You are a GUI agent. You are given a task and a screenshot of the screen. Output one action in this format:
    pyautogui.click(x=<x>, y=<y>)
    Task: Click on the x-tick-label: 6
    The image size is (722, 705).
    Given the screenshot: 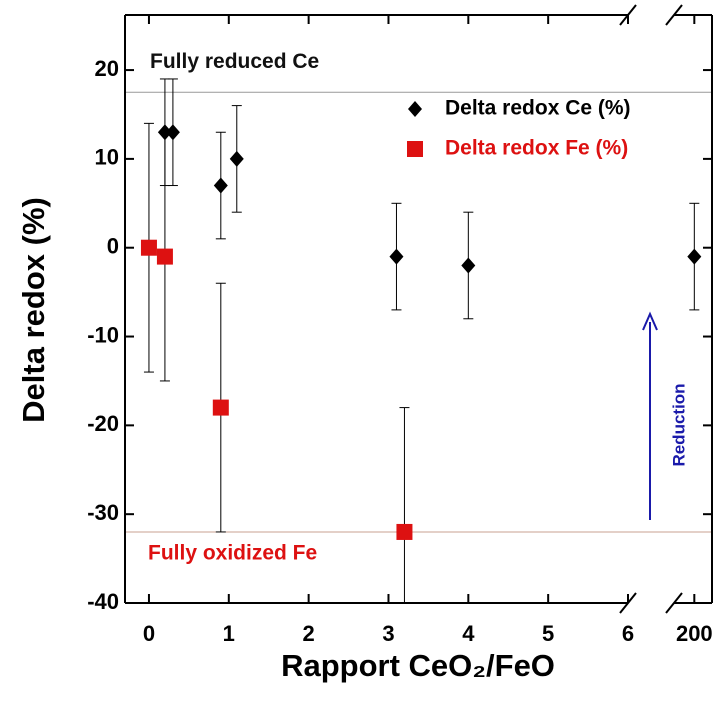 What is the action you would take?
    pyautogui.click(x=628, y=633)
    